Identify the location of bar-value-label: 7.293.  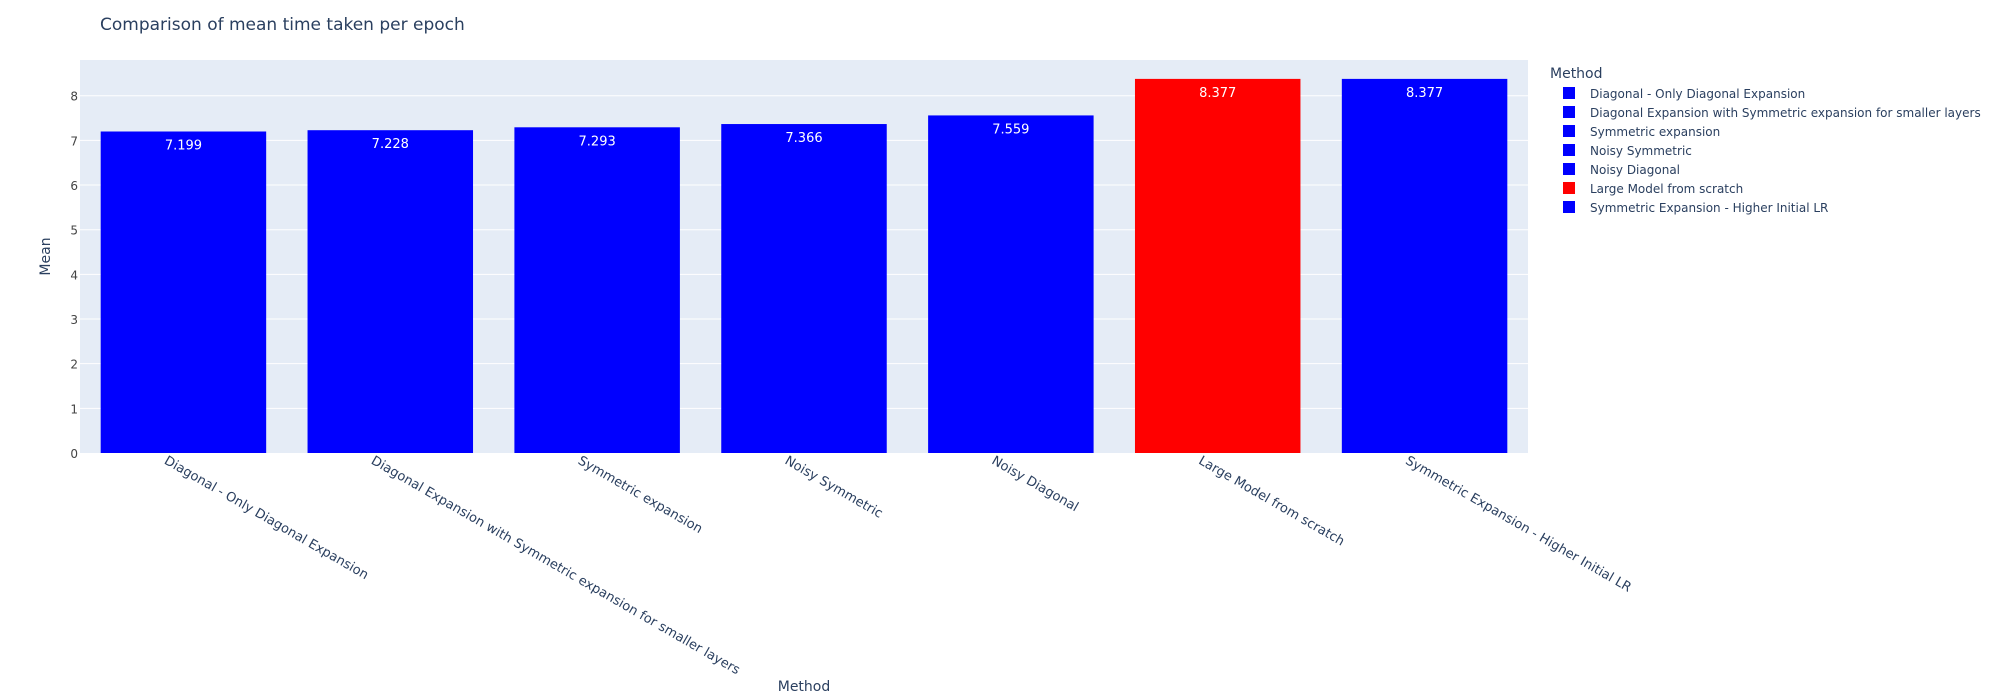
(597, 141).